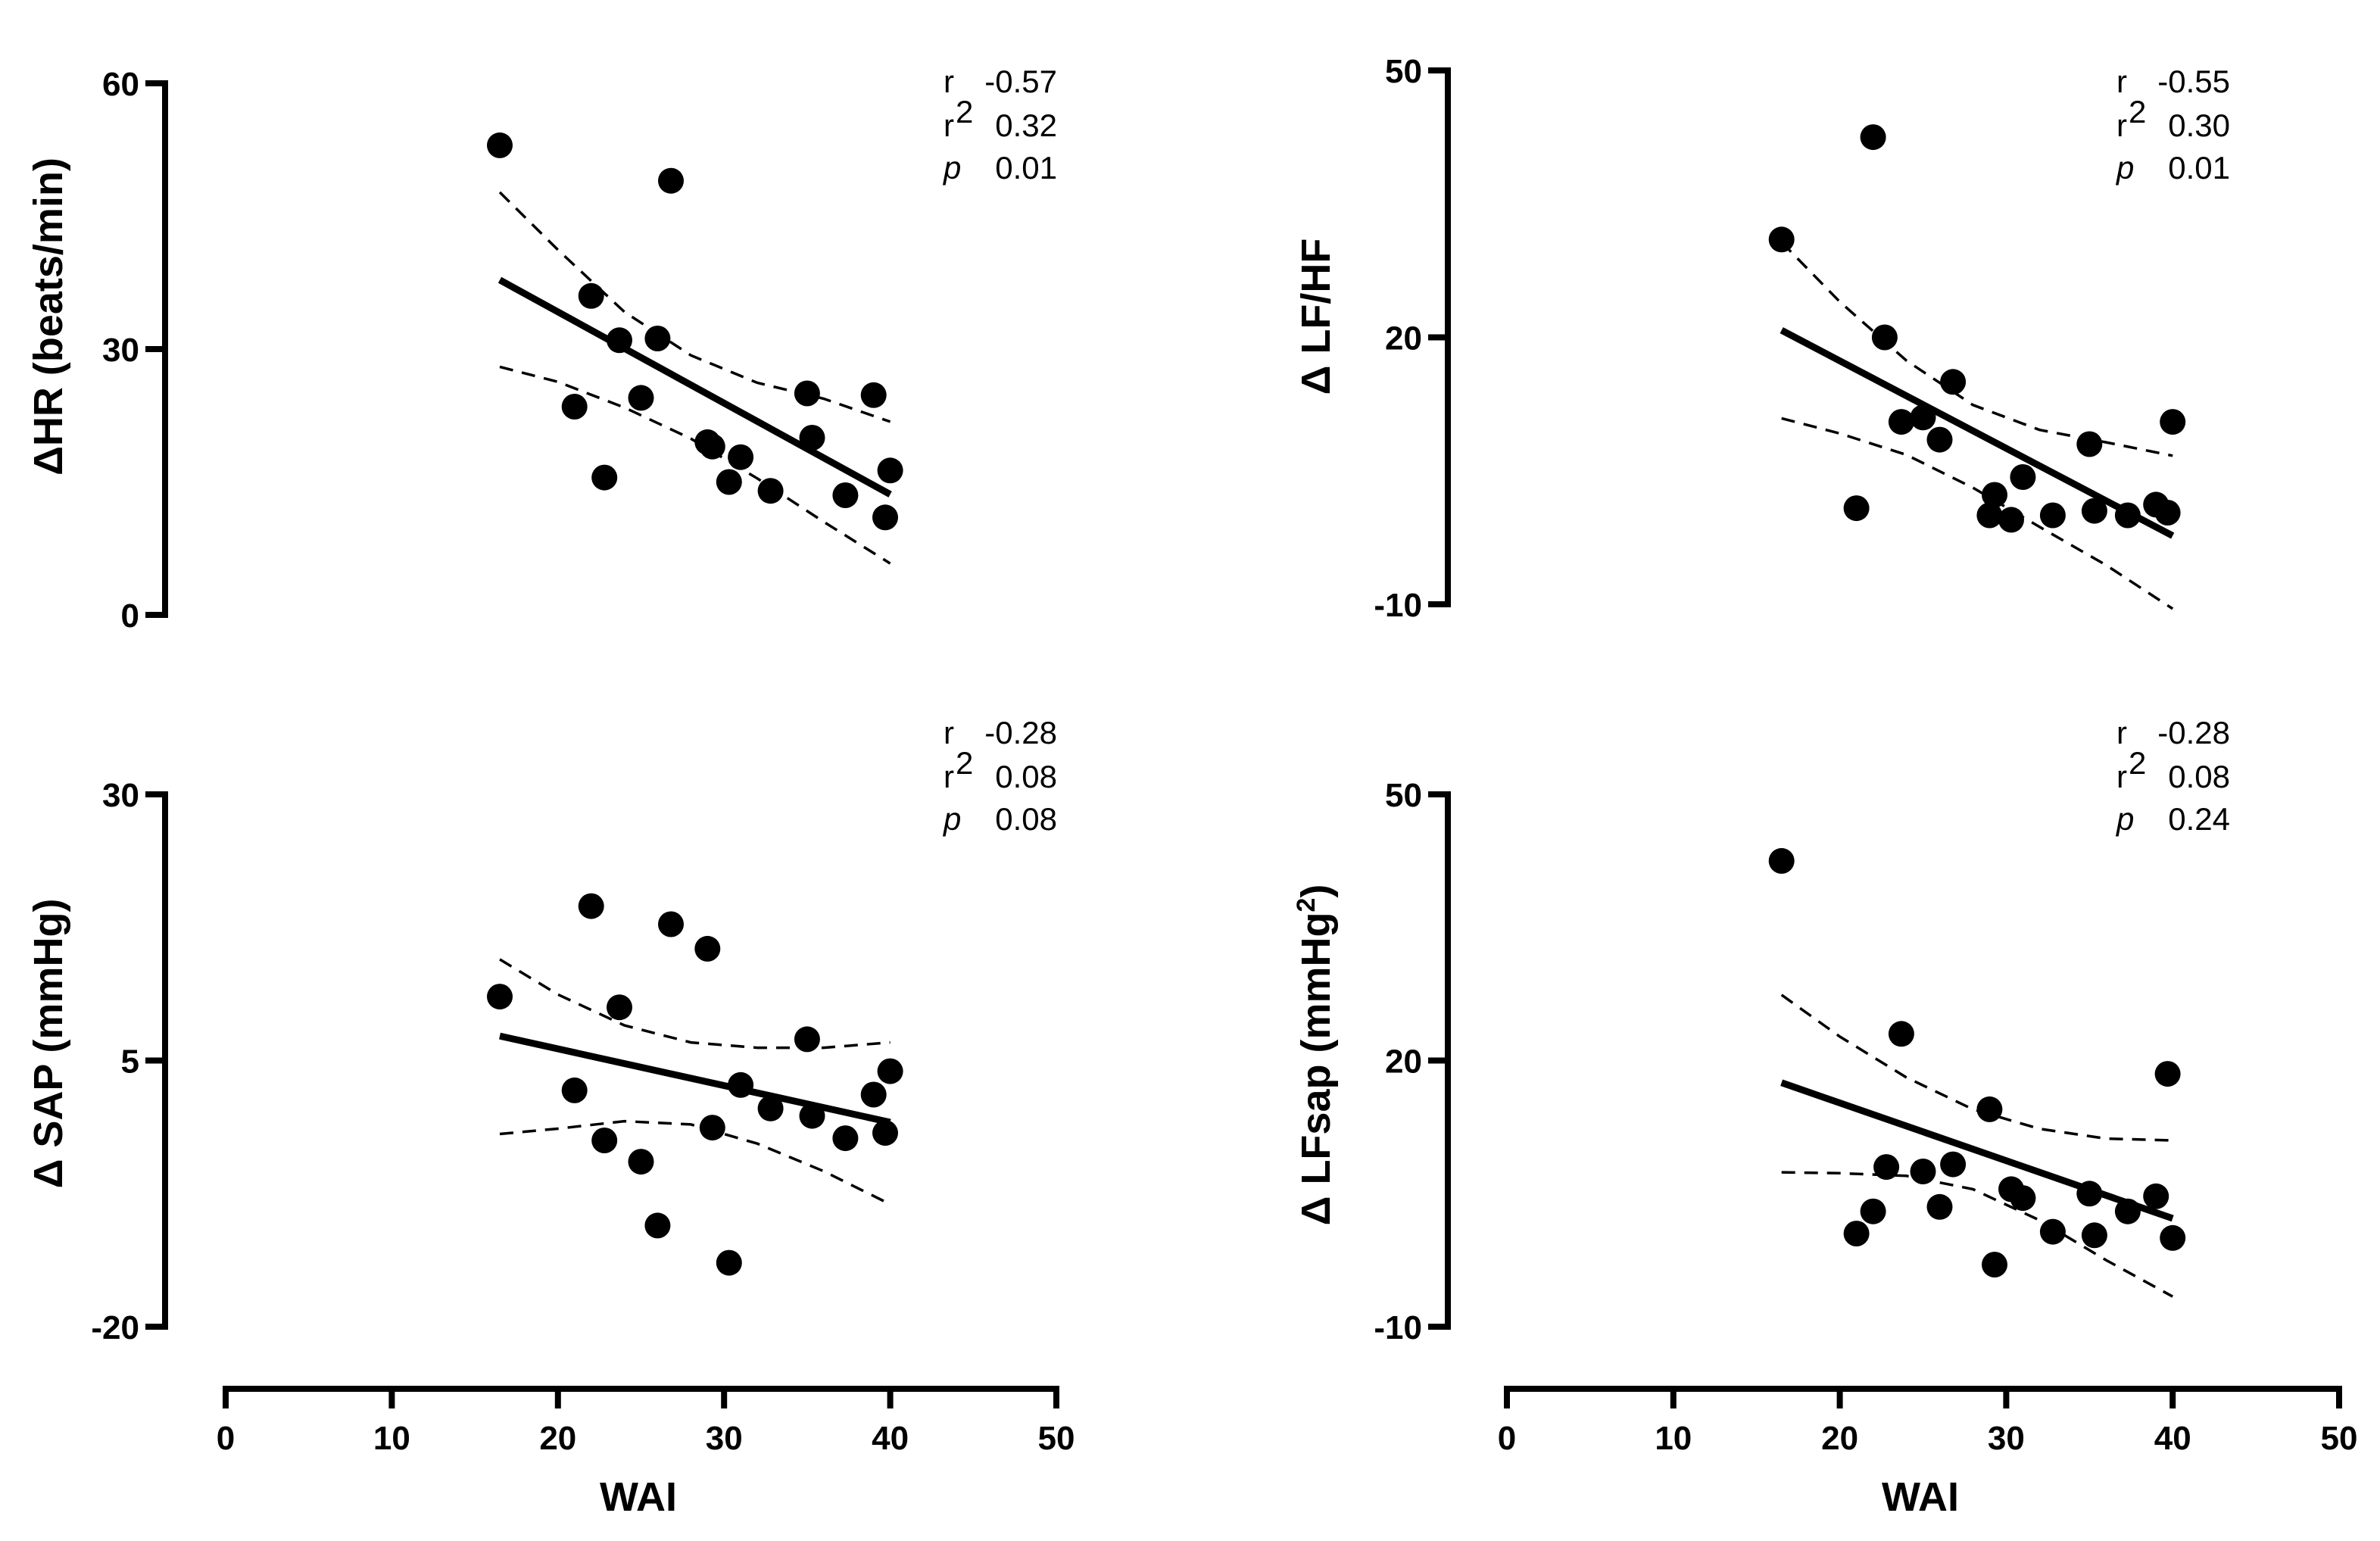 The image size is (2380, 1541). Describe the element at coordinates (1398, 605) in the screenshot. I see `y-tick-label: -10` at that location.